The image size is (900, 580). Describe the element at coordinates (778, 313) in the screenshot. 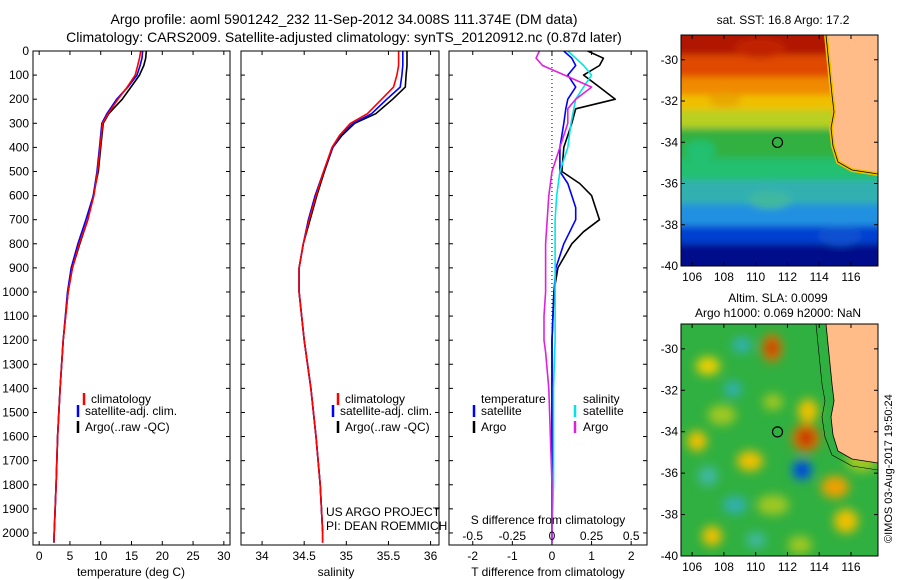

I see `sla-map-subtitle: Argo h1000: 0.069 h2000: NaN` at that location.